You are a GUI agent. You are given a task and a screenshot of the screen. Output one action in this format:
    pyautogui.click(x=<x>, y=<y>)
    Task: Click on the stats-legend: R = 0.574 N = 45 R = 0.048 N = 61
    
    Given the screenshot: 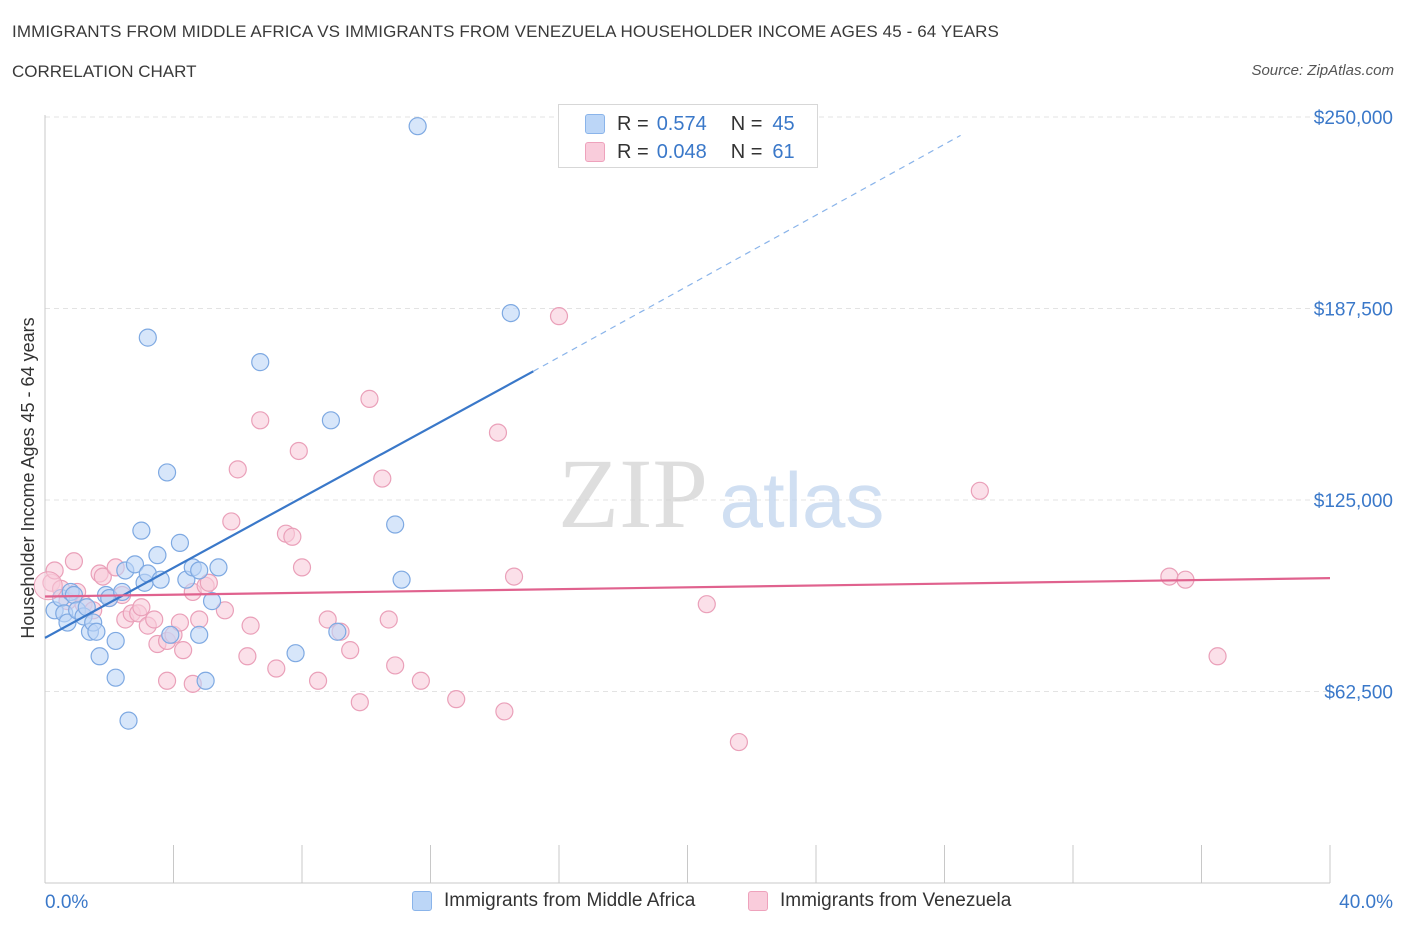 What is the action you would take?
    pyautogui.click(x=688, y=136)
    